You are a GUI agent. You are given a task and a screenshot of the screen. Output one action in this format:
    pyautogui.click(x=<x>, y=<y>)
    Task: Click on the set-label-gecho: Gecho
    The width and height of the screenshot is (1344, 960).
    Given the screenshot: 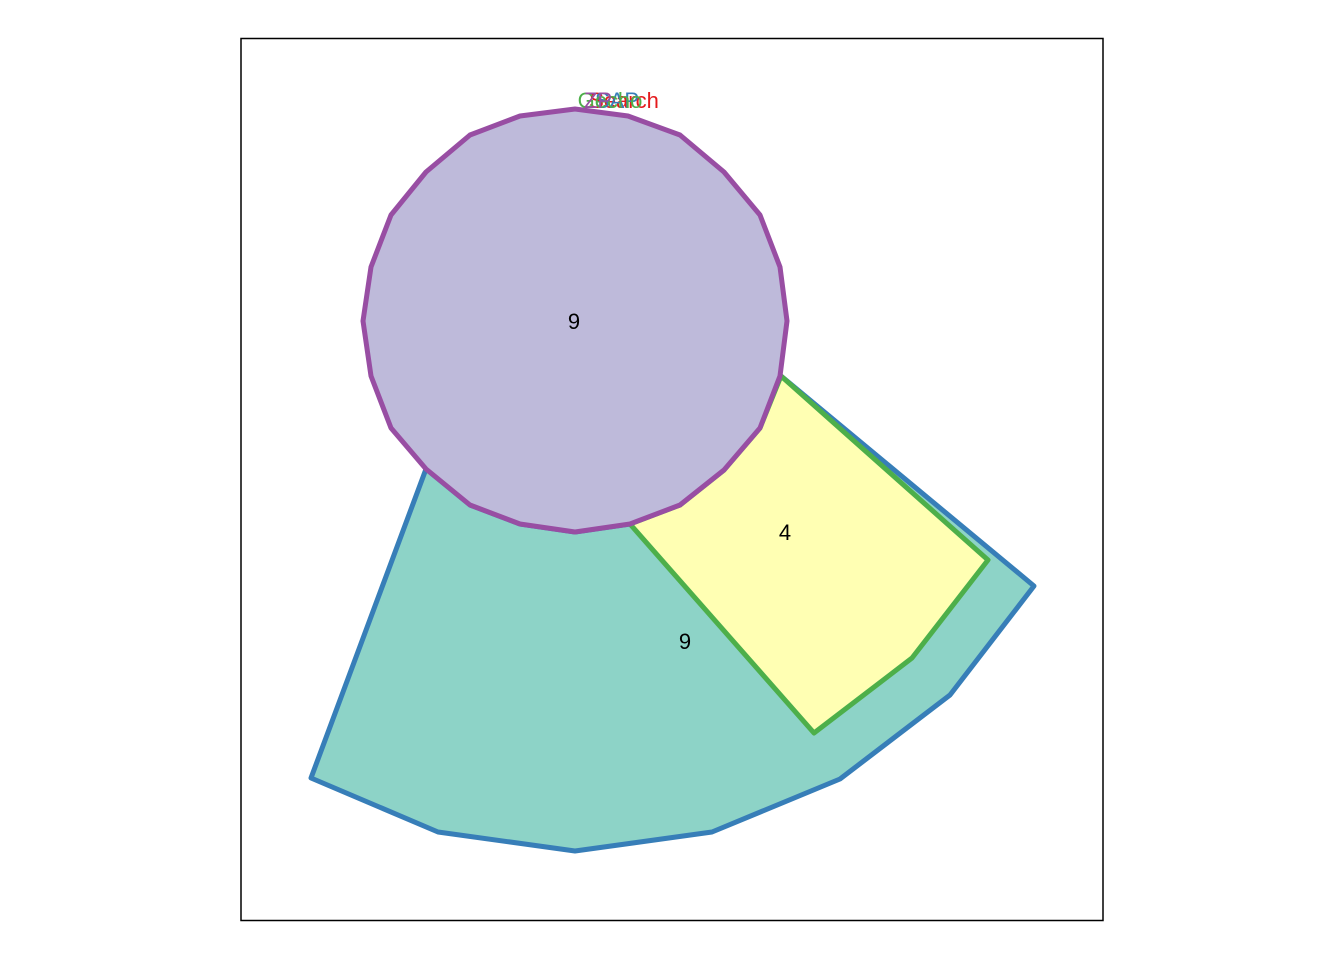 What is the action you would take?
    pyautogui.click(x=610, y=100)
    